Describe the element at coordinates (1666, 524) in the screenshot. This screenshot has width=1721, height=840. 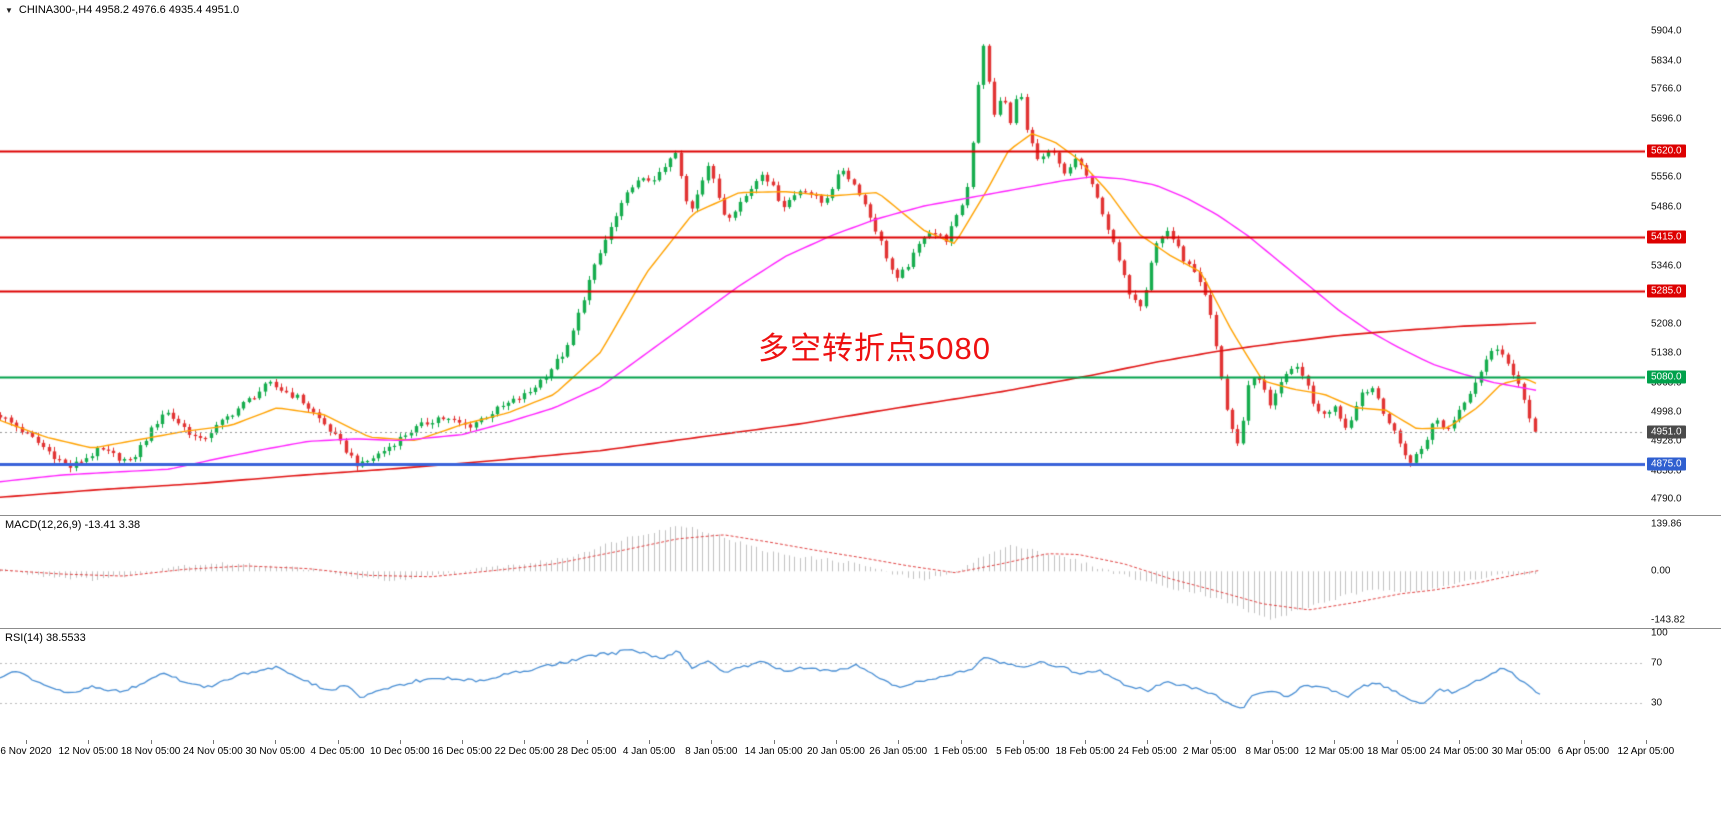
I see `macd-axis-label: 139.86` at that location.